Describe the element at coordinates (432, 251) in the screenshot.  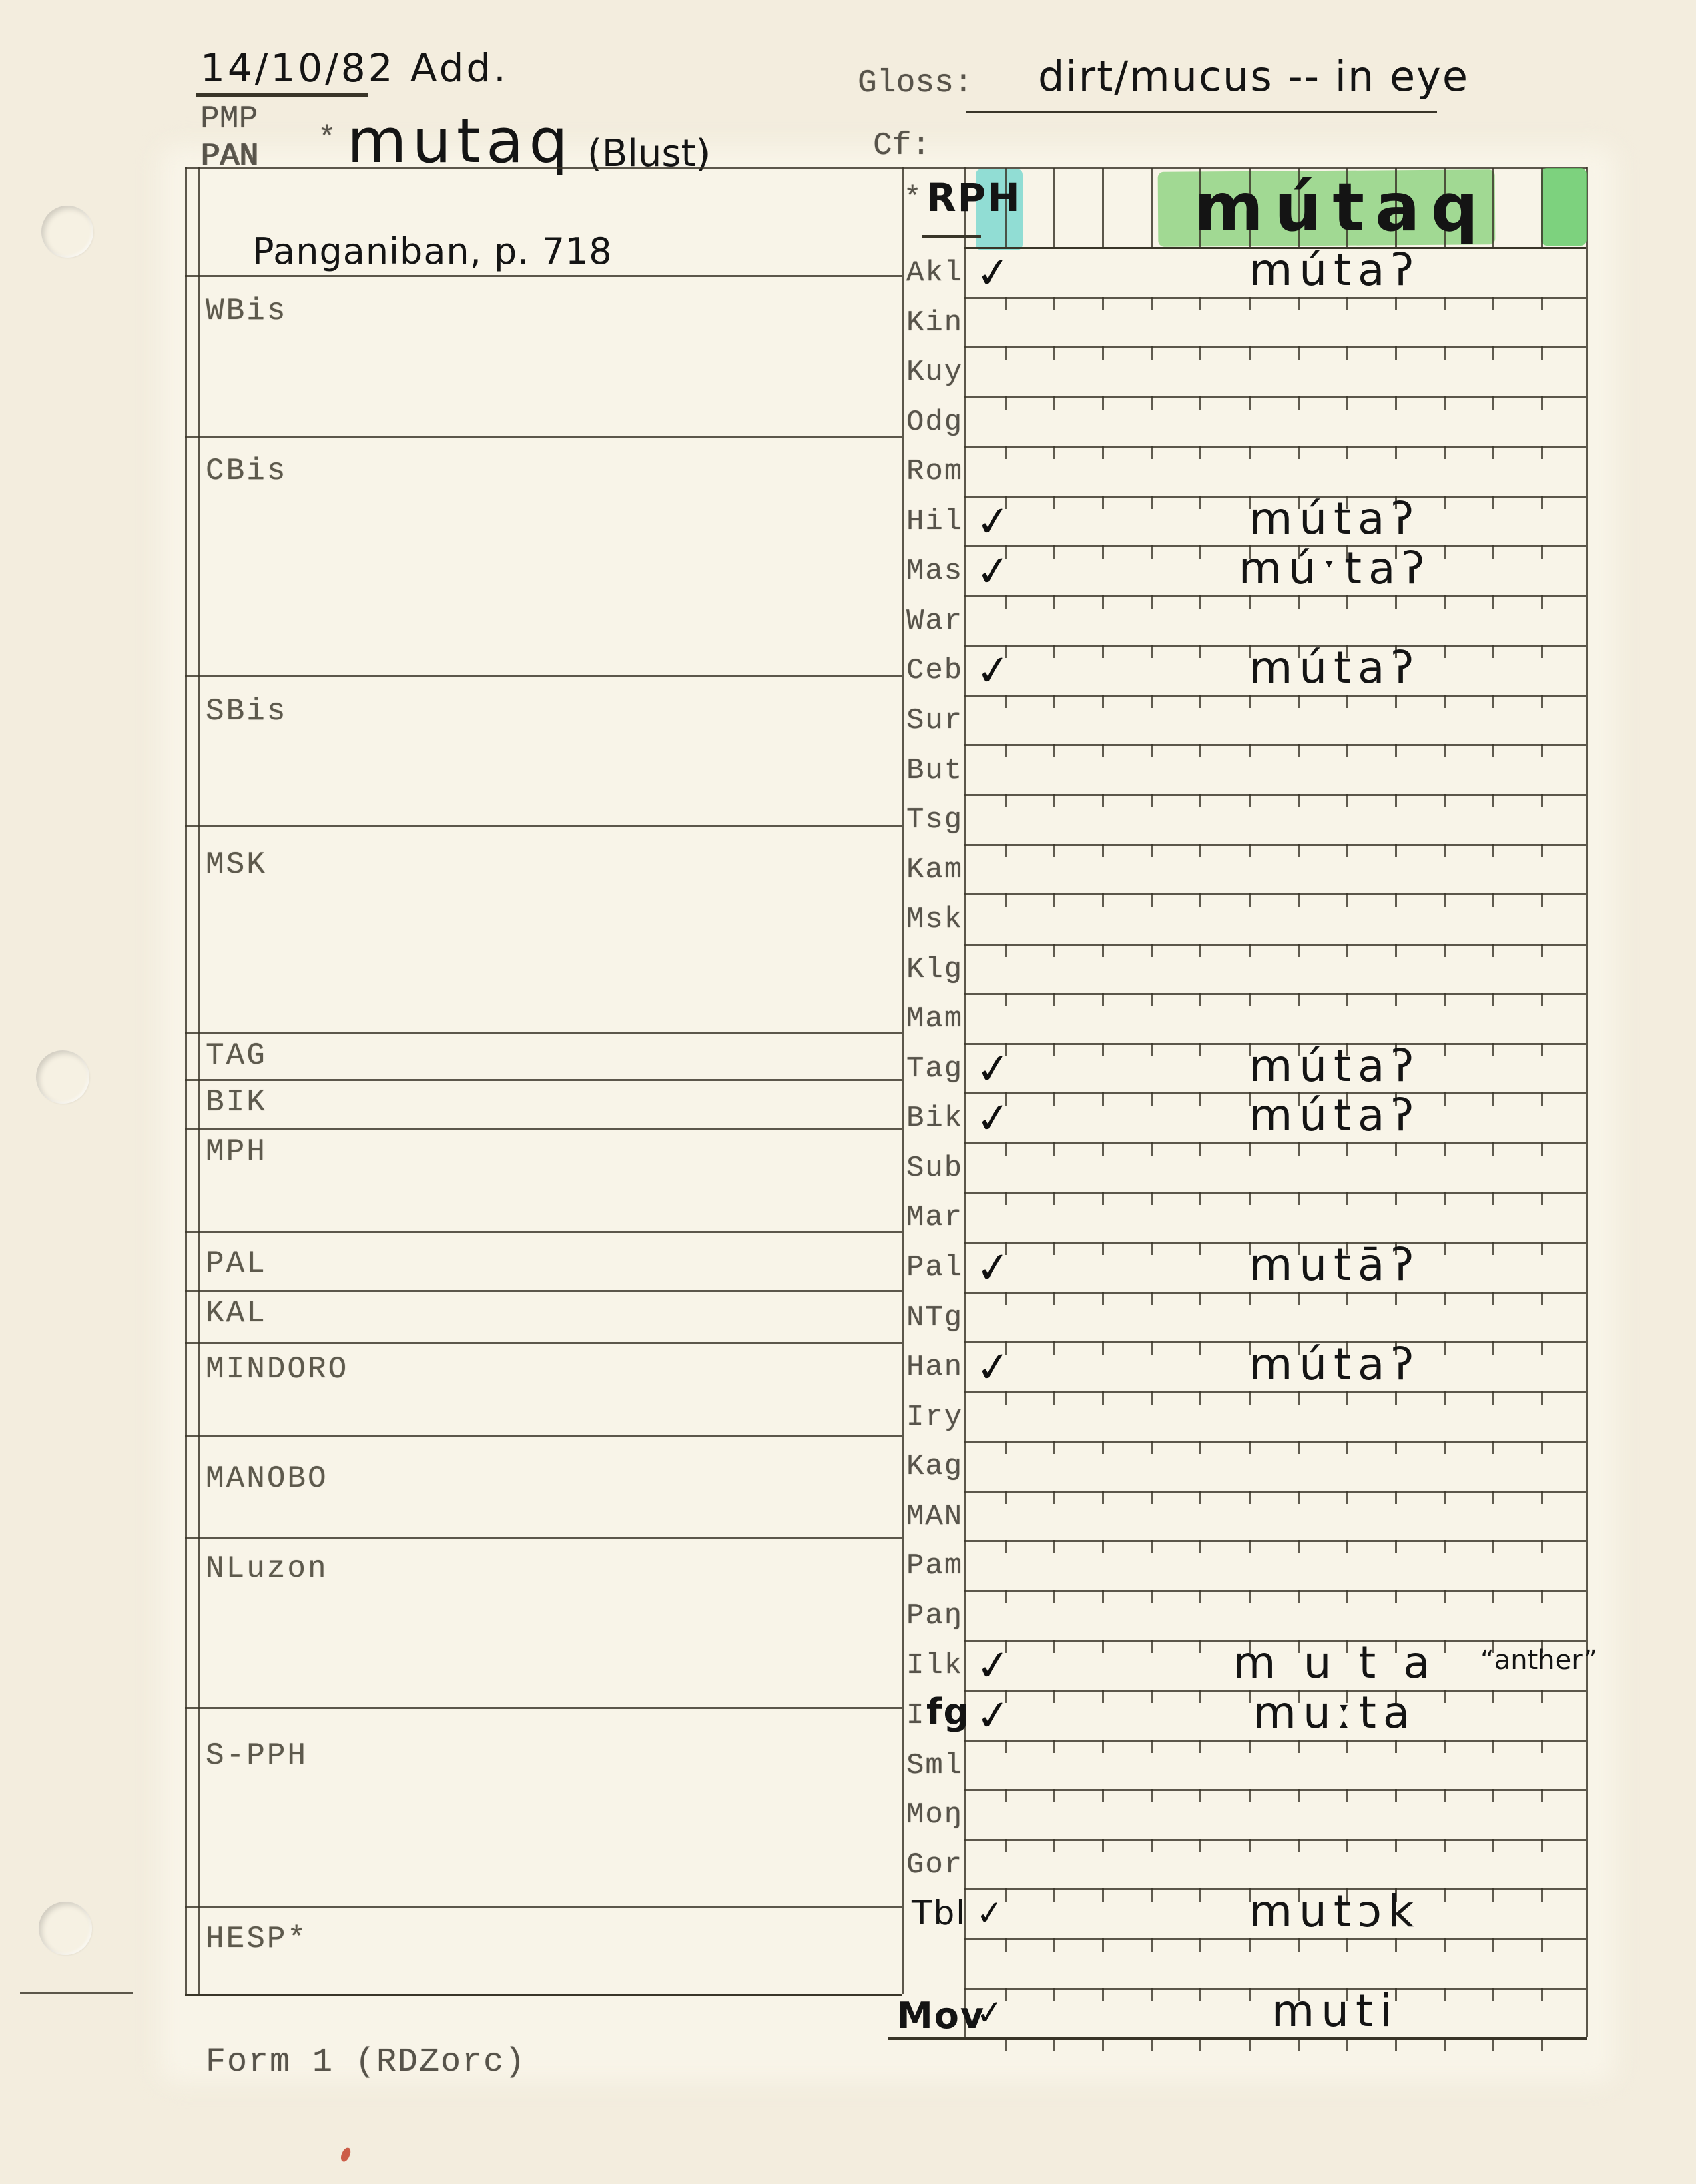
I see `reference-note: Panganiban, p. 718` at that location.